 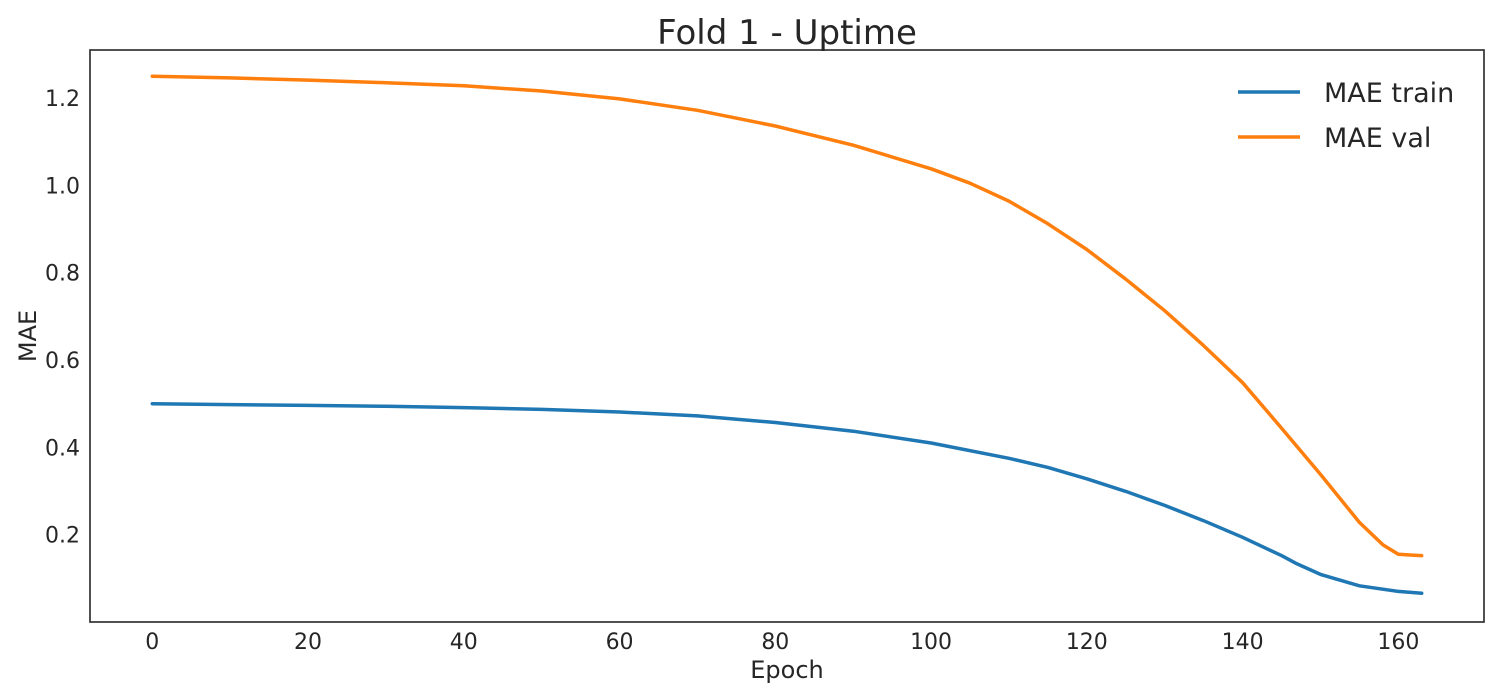 I want to click on y-tick-label: 1.2, so click(x=62, y=99).